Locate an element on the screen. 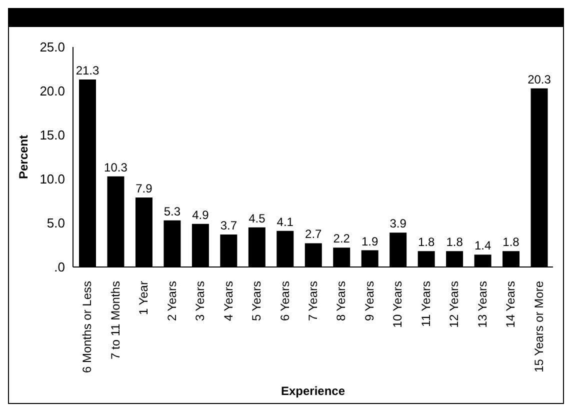  y-tick-label: 5.0 is located at coordinates (55, 223).